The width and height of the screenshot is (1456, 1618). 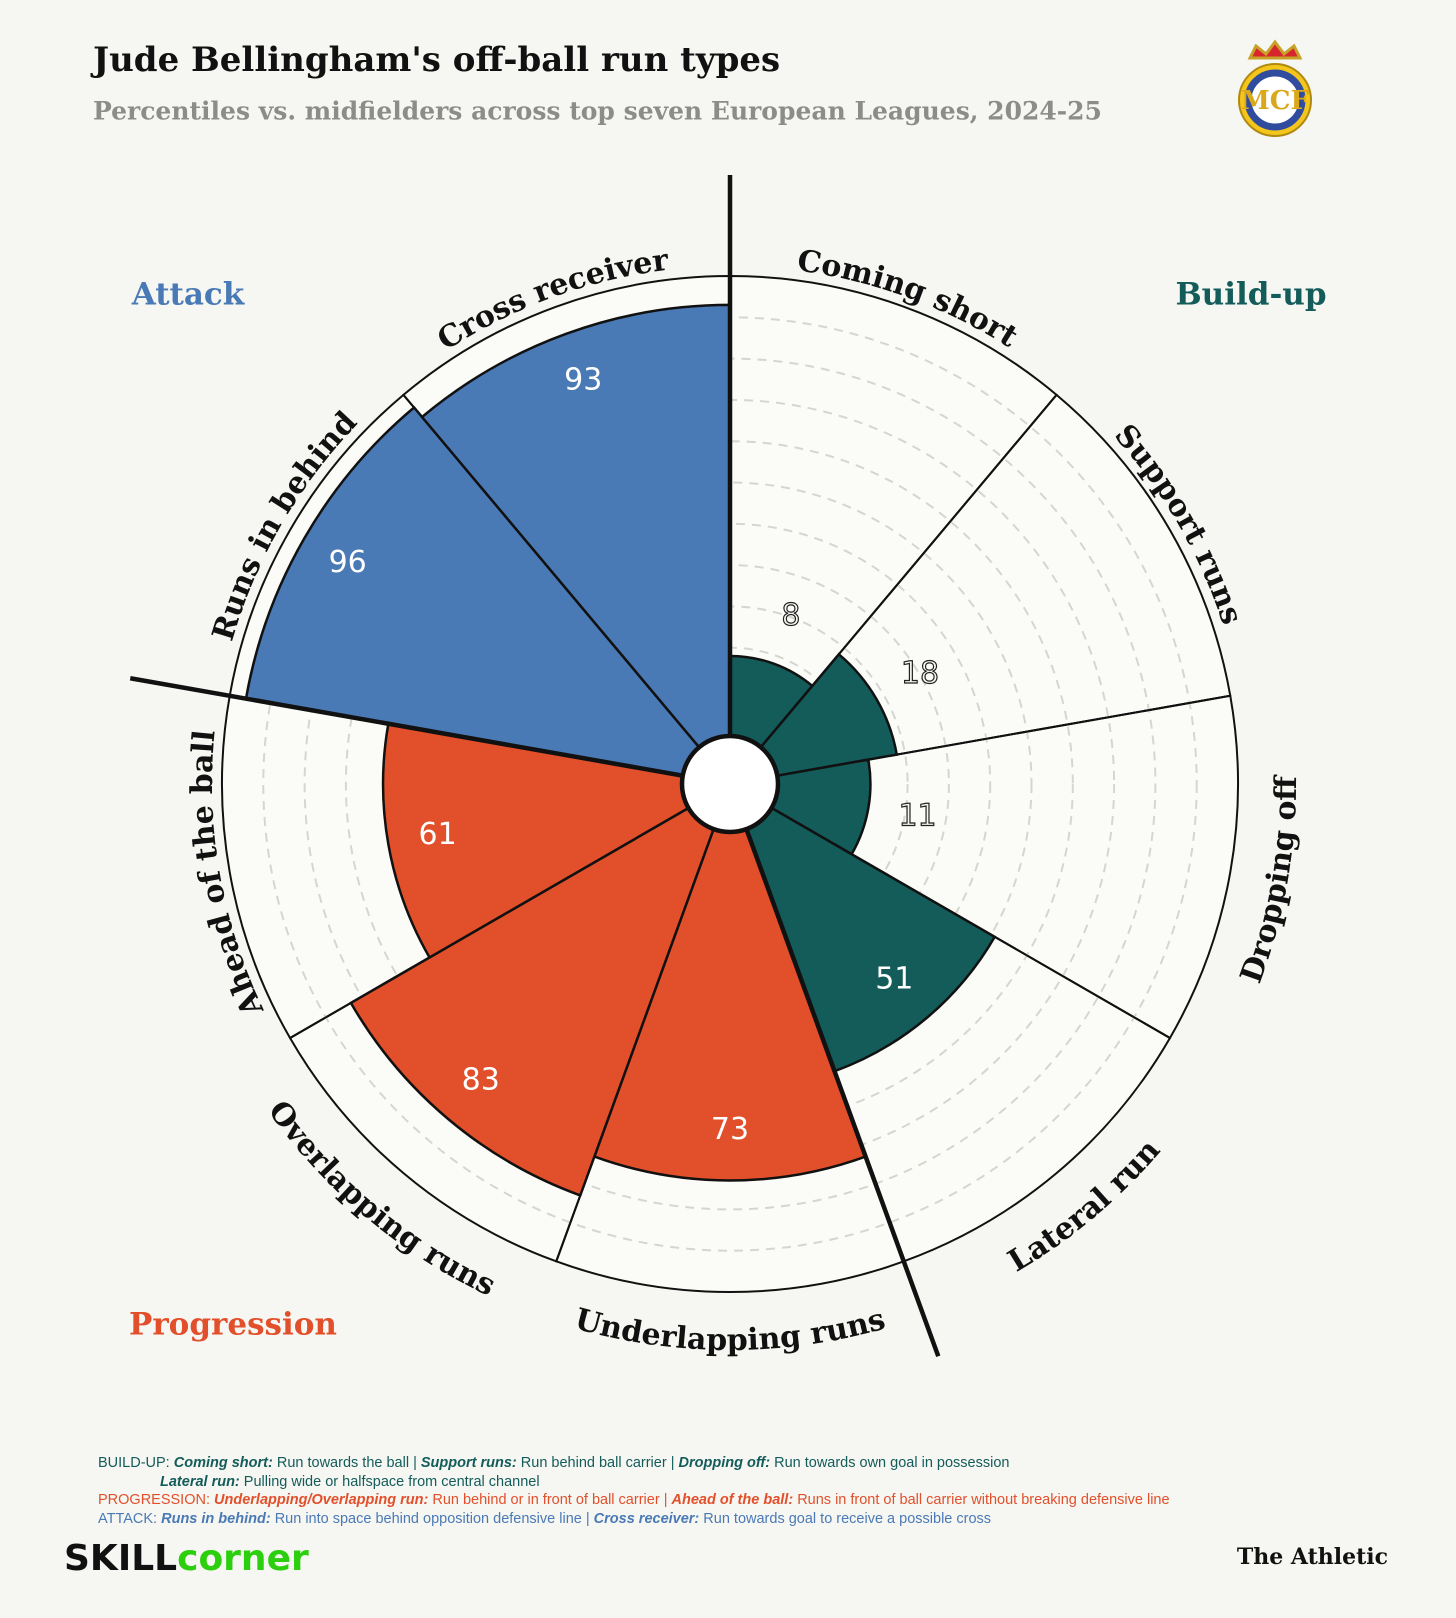 I want to click on note-term: Support runs:, so click(x=468, y=1463).